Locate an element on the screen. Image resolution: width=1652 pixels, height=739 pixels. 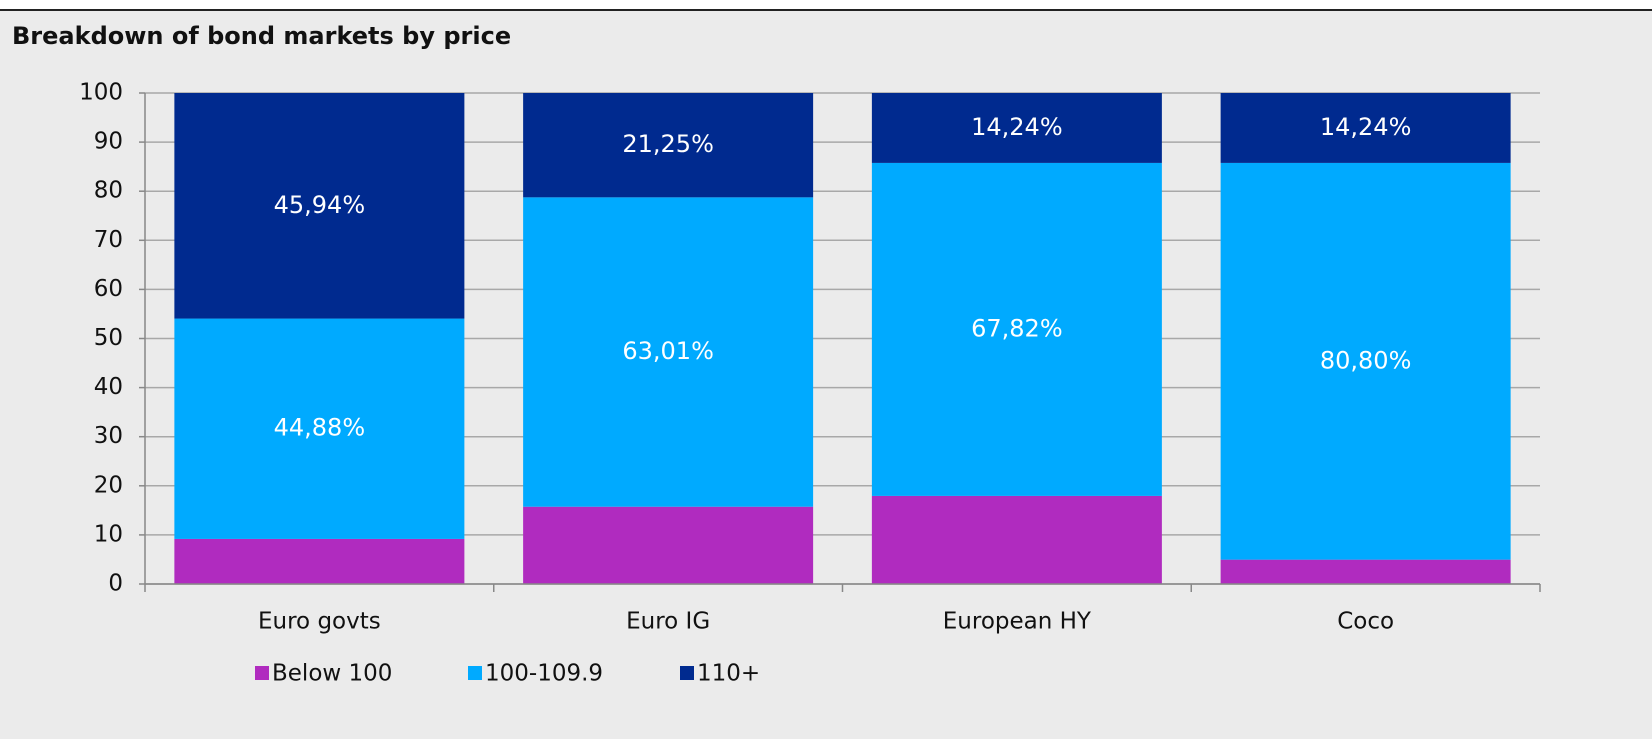
top-margin is located at coordinates (826, 5).